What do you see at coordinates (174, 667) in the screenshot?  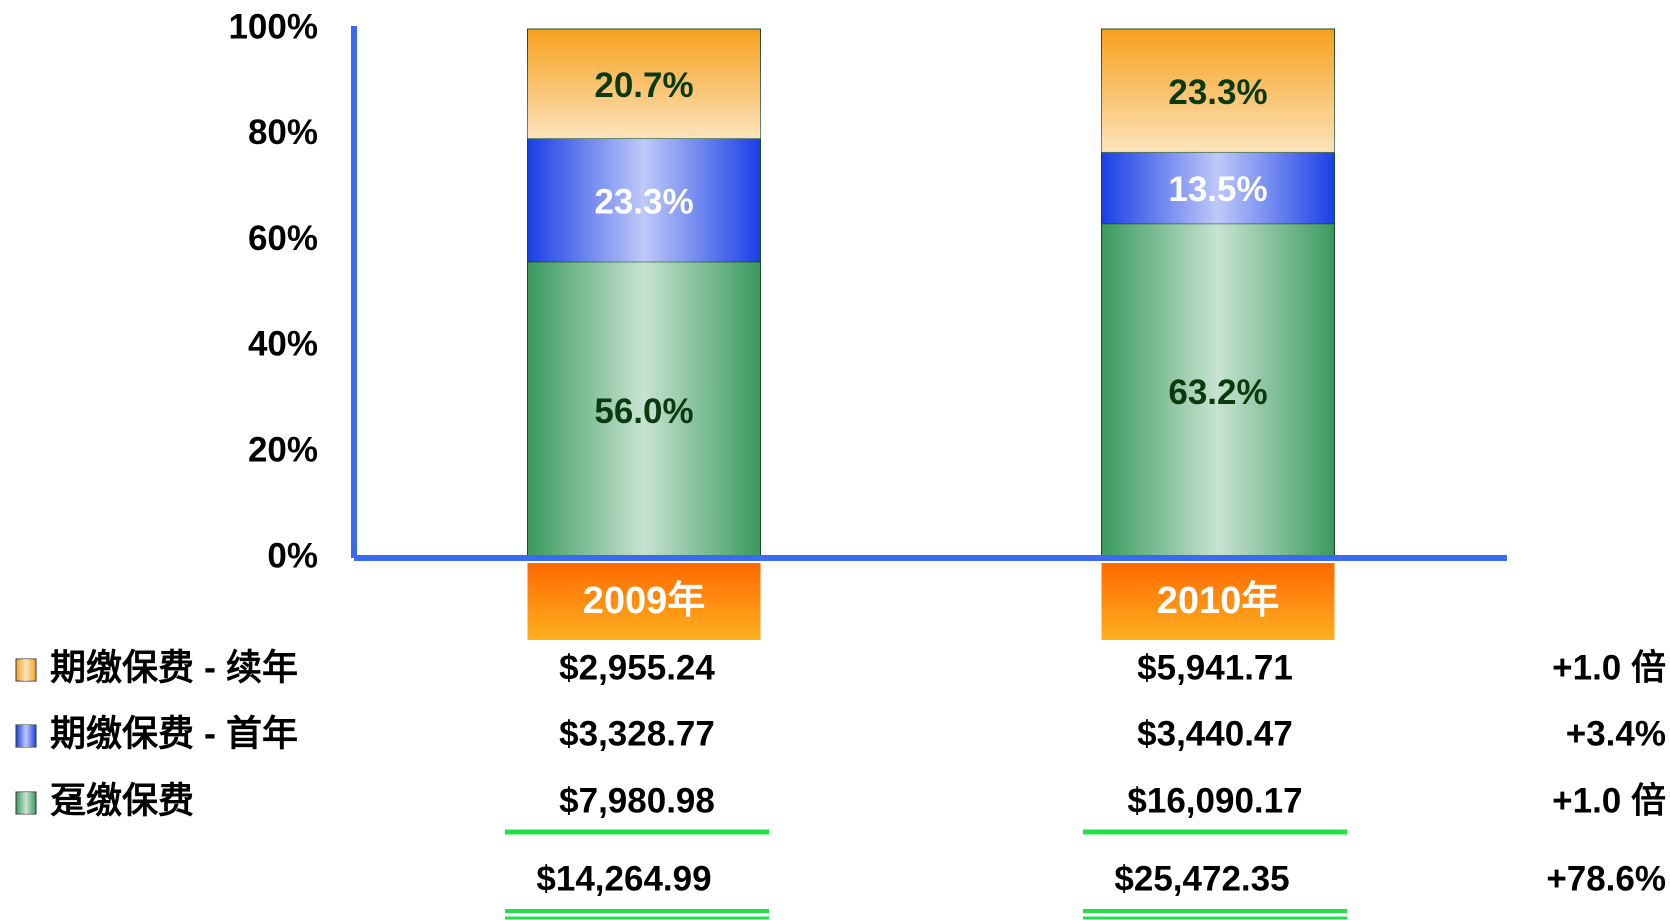 I see `legend-label: 期缴保费 - 续年` at bounding box center [174, 667].